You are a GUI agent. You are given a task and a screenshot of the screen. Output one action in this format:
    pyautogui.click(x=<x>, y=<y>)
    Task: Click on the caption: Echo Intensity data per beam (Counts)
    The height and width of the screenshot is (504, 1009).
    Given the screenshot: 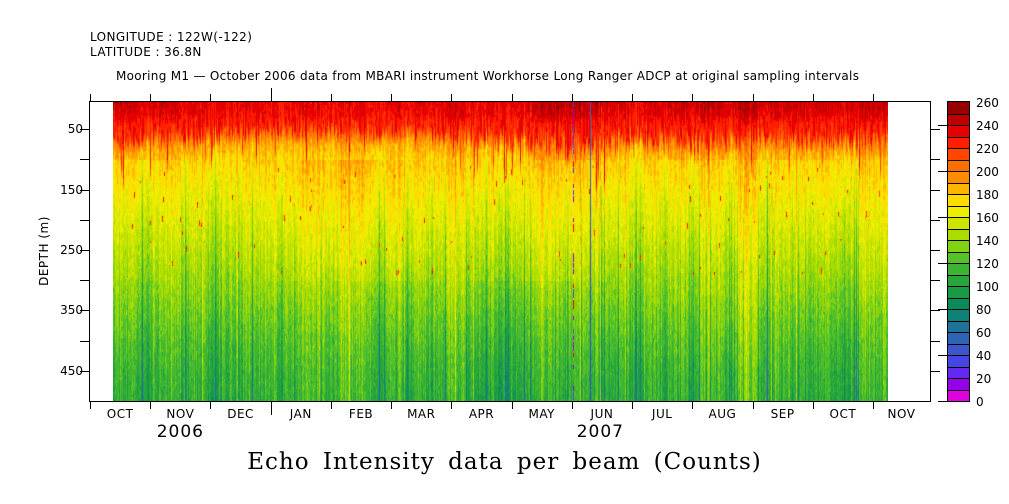 What is the action you would take?
    pyautogui.click(x=504, y=462)
    